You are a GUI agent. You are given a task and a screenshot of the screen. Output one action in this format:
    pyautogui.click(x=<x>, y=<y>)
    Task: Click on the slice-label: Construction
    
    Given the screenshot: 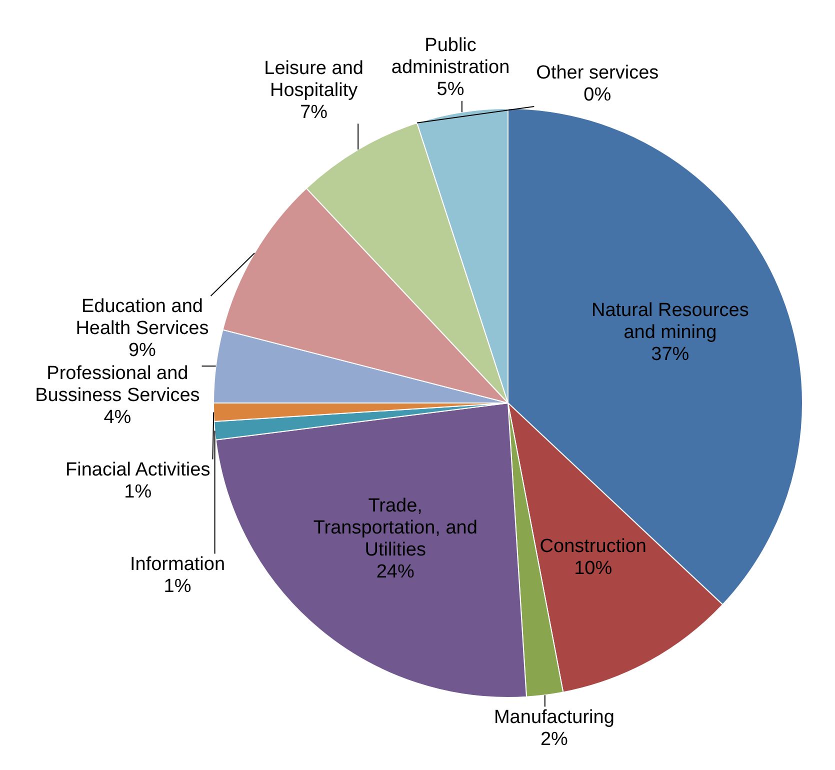 What is the action you would take?
    pyautogui.click(x=593, y=547)
    